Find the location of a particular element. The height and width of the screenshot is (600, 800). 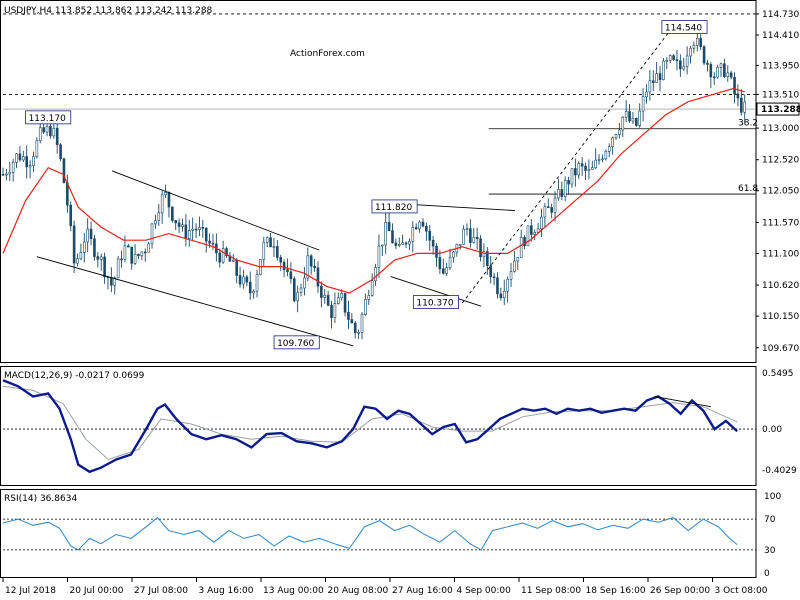

panel-frame-rsi is located at coordinates (378, 533).